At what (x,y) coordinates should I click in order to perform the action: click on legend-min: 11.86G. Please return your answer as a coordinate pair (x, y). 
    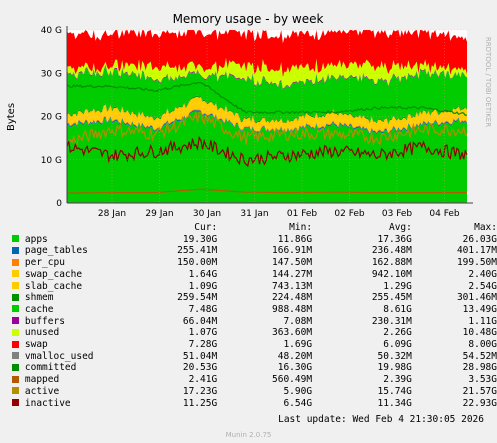
    Looking at the image, I should click on (295, 239).